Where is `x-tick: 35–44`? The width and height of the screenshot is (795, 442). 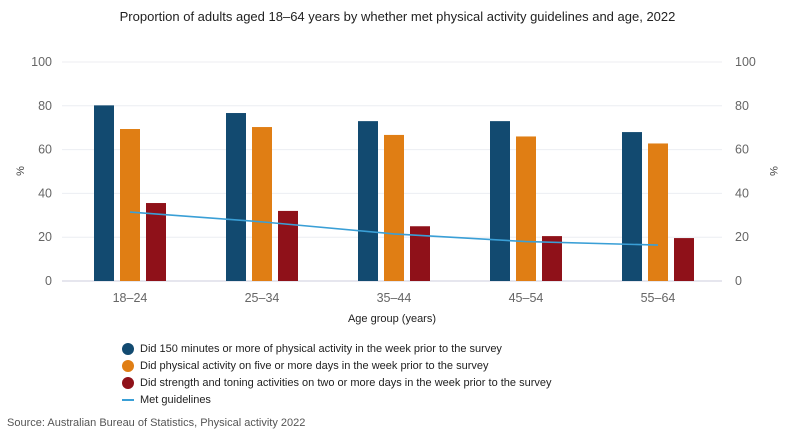 x-tick: 35–44 is located at coordinates (394, 298).